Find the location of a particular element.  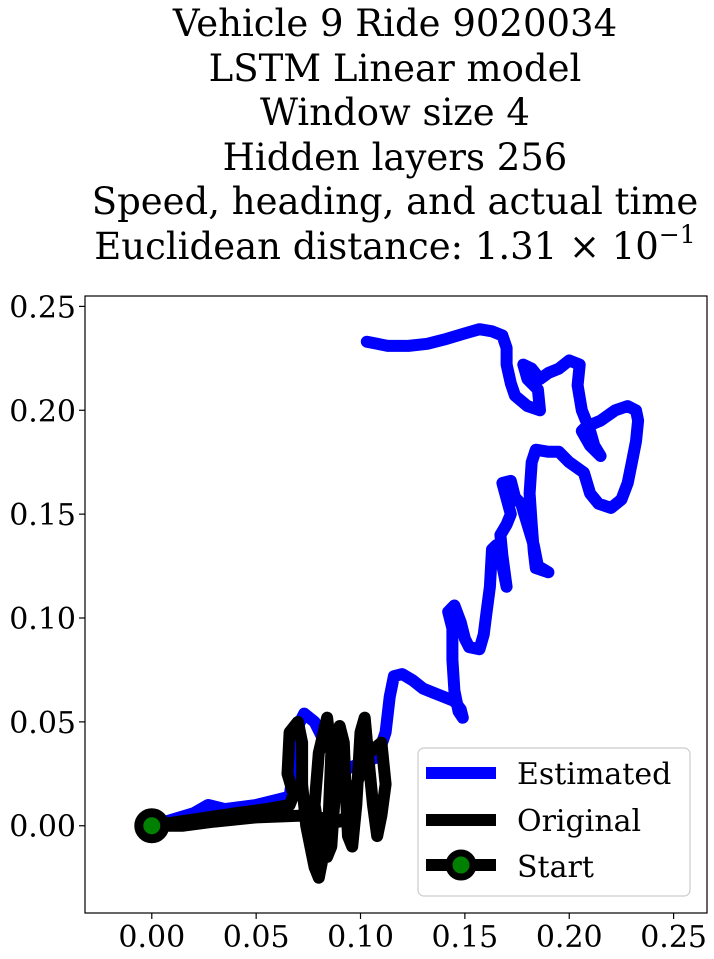

y-tick-label: 0.20 is located at coordinates (42, 411).